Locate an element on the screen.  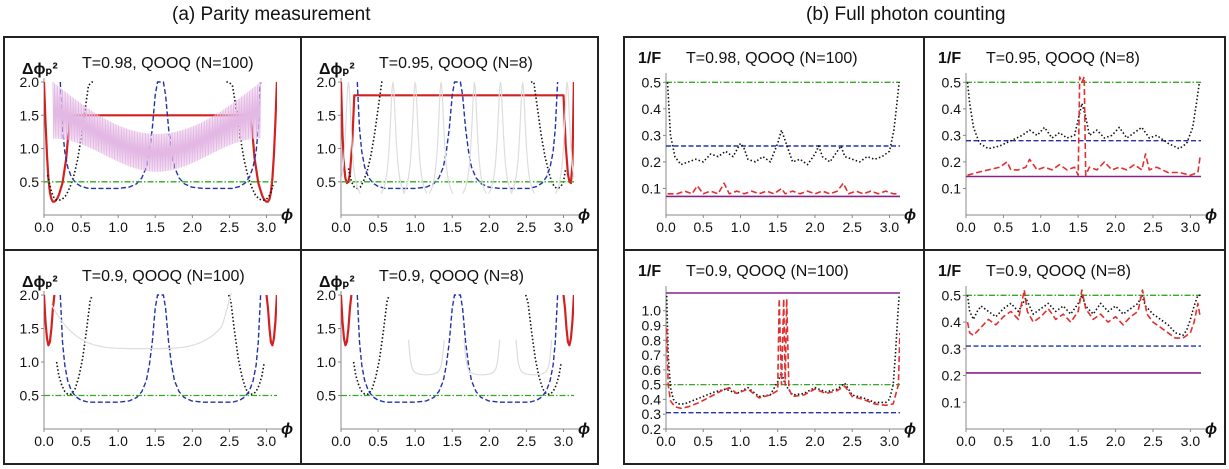
panel-title: T=0.9, QOOQ (N=100) is located at coordinates (163, 276).